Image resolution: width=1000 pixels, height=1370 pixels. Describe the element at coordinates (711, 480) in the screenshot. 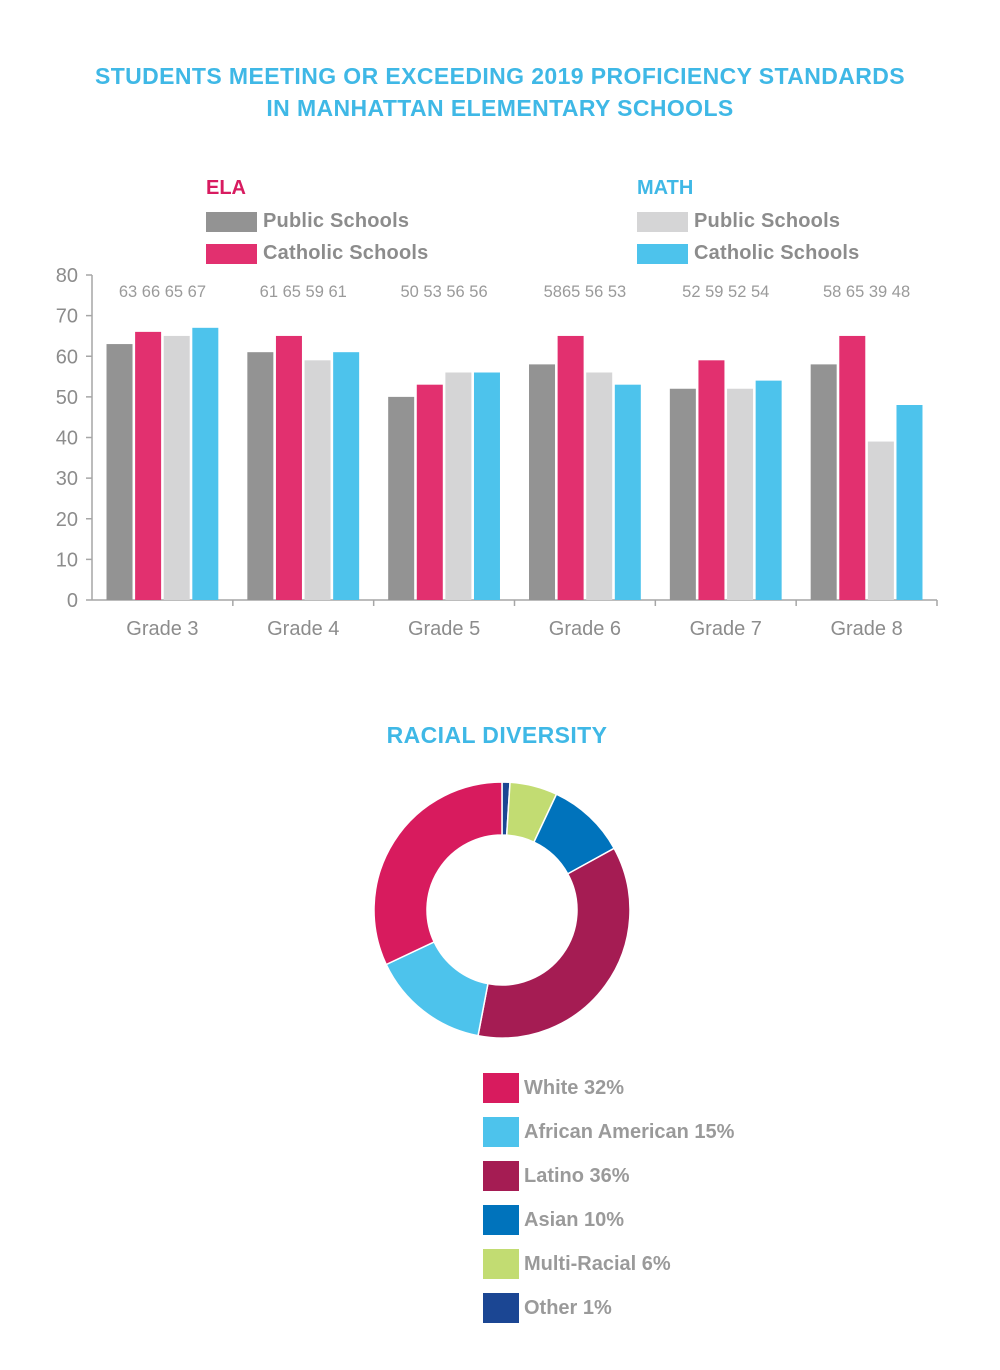

I see `bar-grade-7-ela-catholic-schools` at that location.